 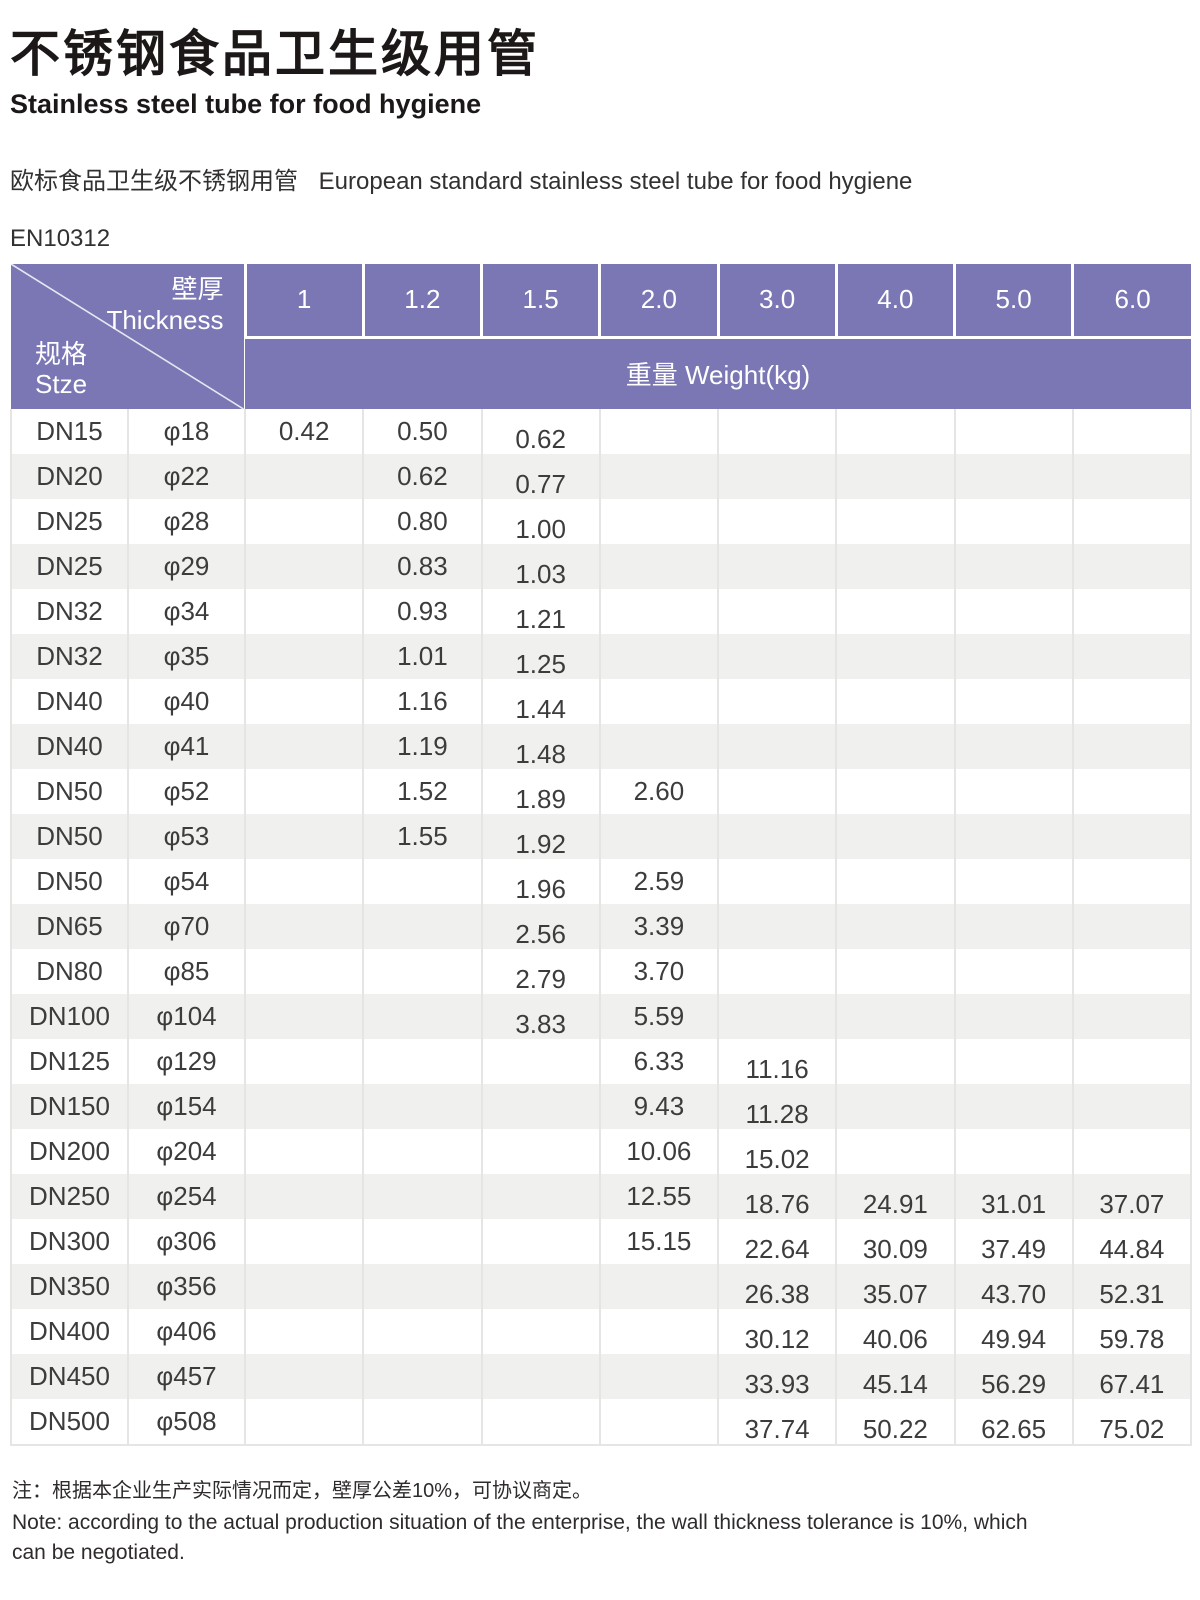 What do you see at coordinates (423, 746) in the screenshot?
I see `weight-cell: 1.19` at bounding box center [423, 746].